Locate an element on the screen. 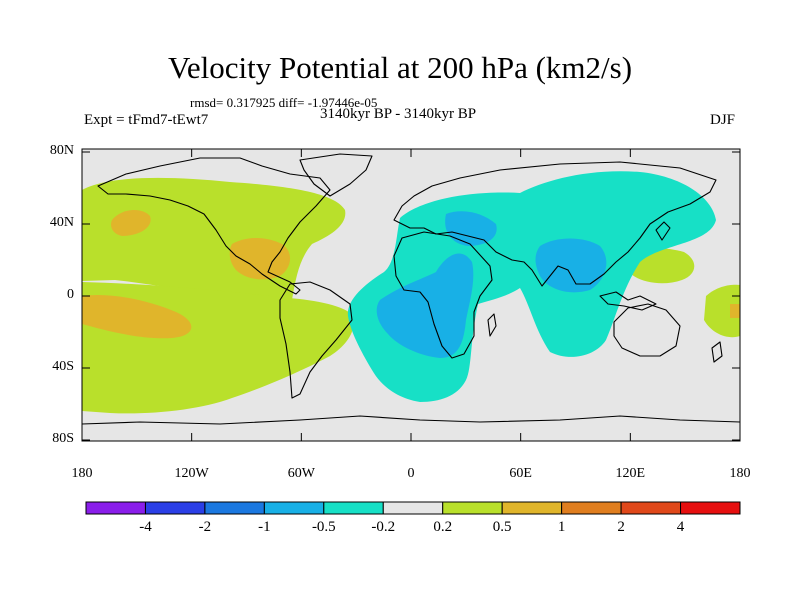 This screenshot has width=800, height=600. colorbar-label: 0.5 is located at coordinates (502, 527).